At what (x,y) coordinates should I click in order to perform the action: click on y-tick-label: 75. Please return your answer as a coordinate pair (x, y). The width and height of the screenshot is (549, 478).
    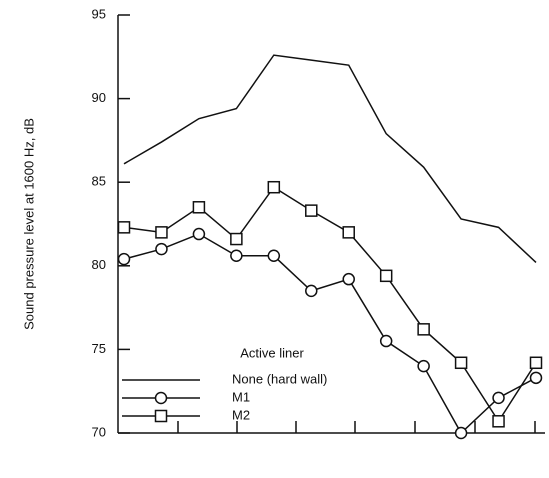
    Looking at the image, I should click on (99, 348).